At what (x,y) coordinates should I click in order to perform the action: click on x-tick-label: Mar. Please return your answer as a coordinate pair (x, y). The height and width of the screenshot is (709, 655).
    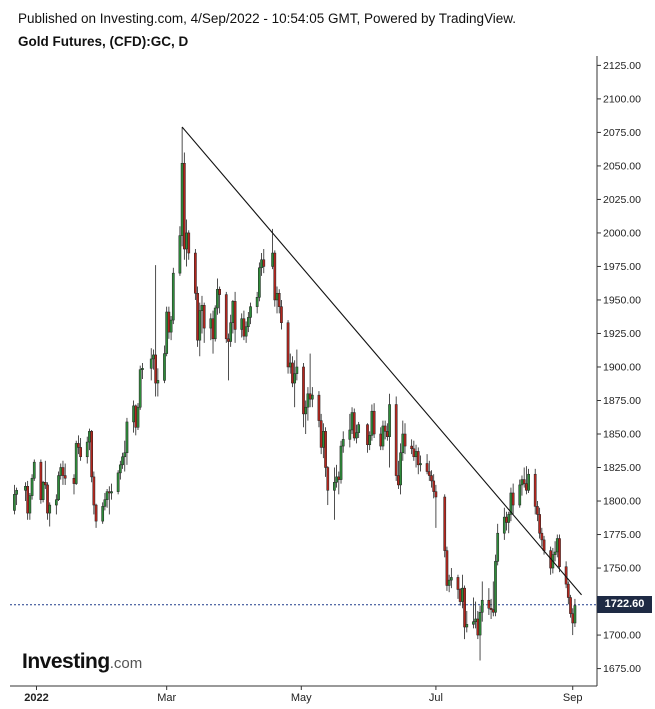
    Looking at the image, I should click on (166, 698).